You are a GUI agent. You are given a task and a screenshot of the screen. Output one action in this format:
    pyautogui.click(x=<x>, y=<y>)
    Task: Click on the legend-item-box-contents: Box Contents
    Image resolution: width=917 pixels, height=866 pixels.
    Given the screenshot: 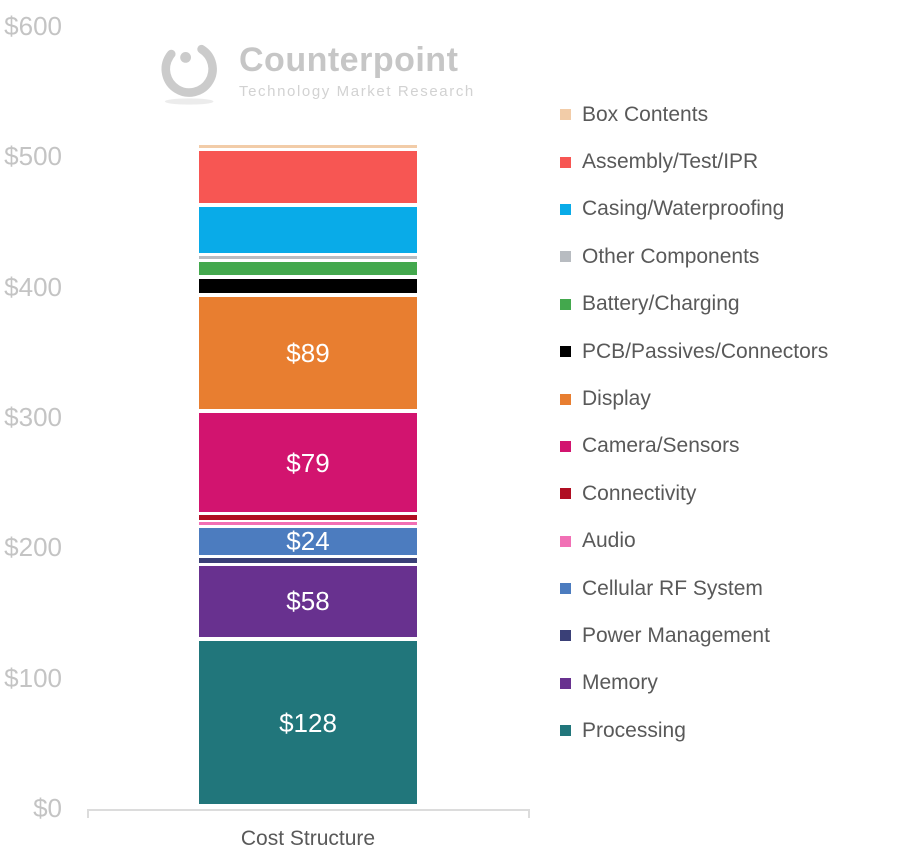 What is the action you would take?
    pyautogui.click(x=694, y=114)
    